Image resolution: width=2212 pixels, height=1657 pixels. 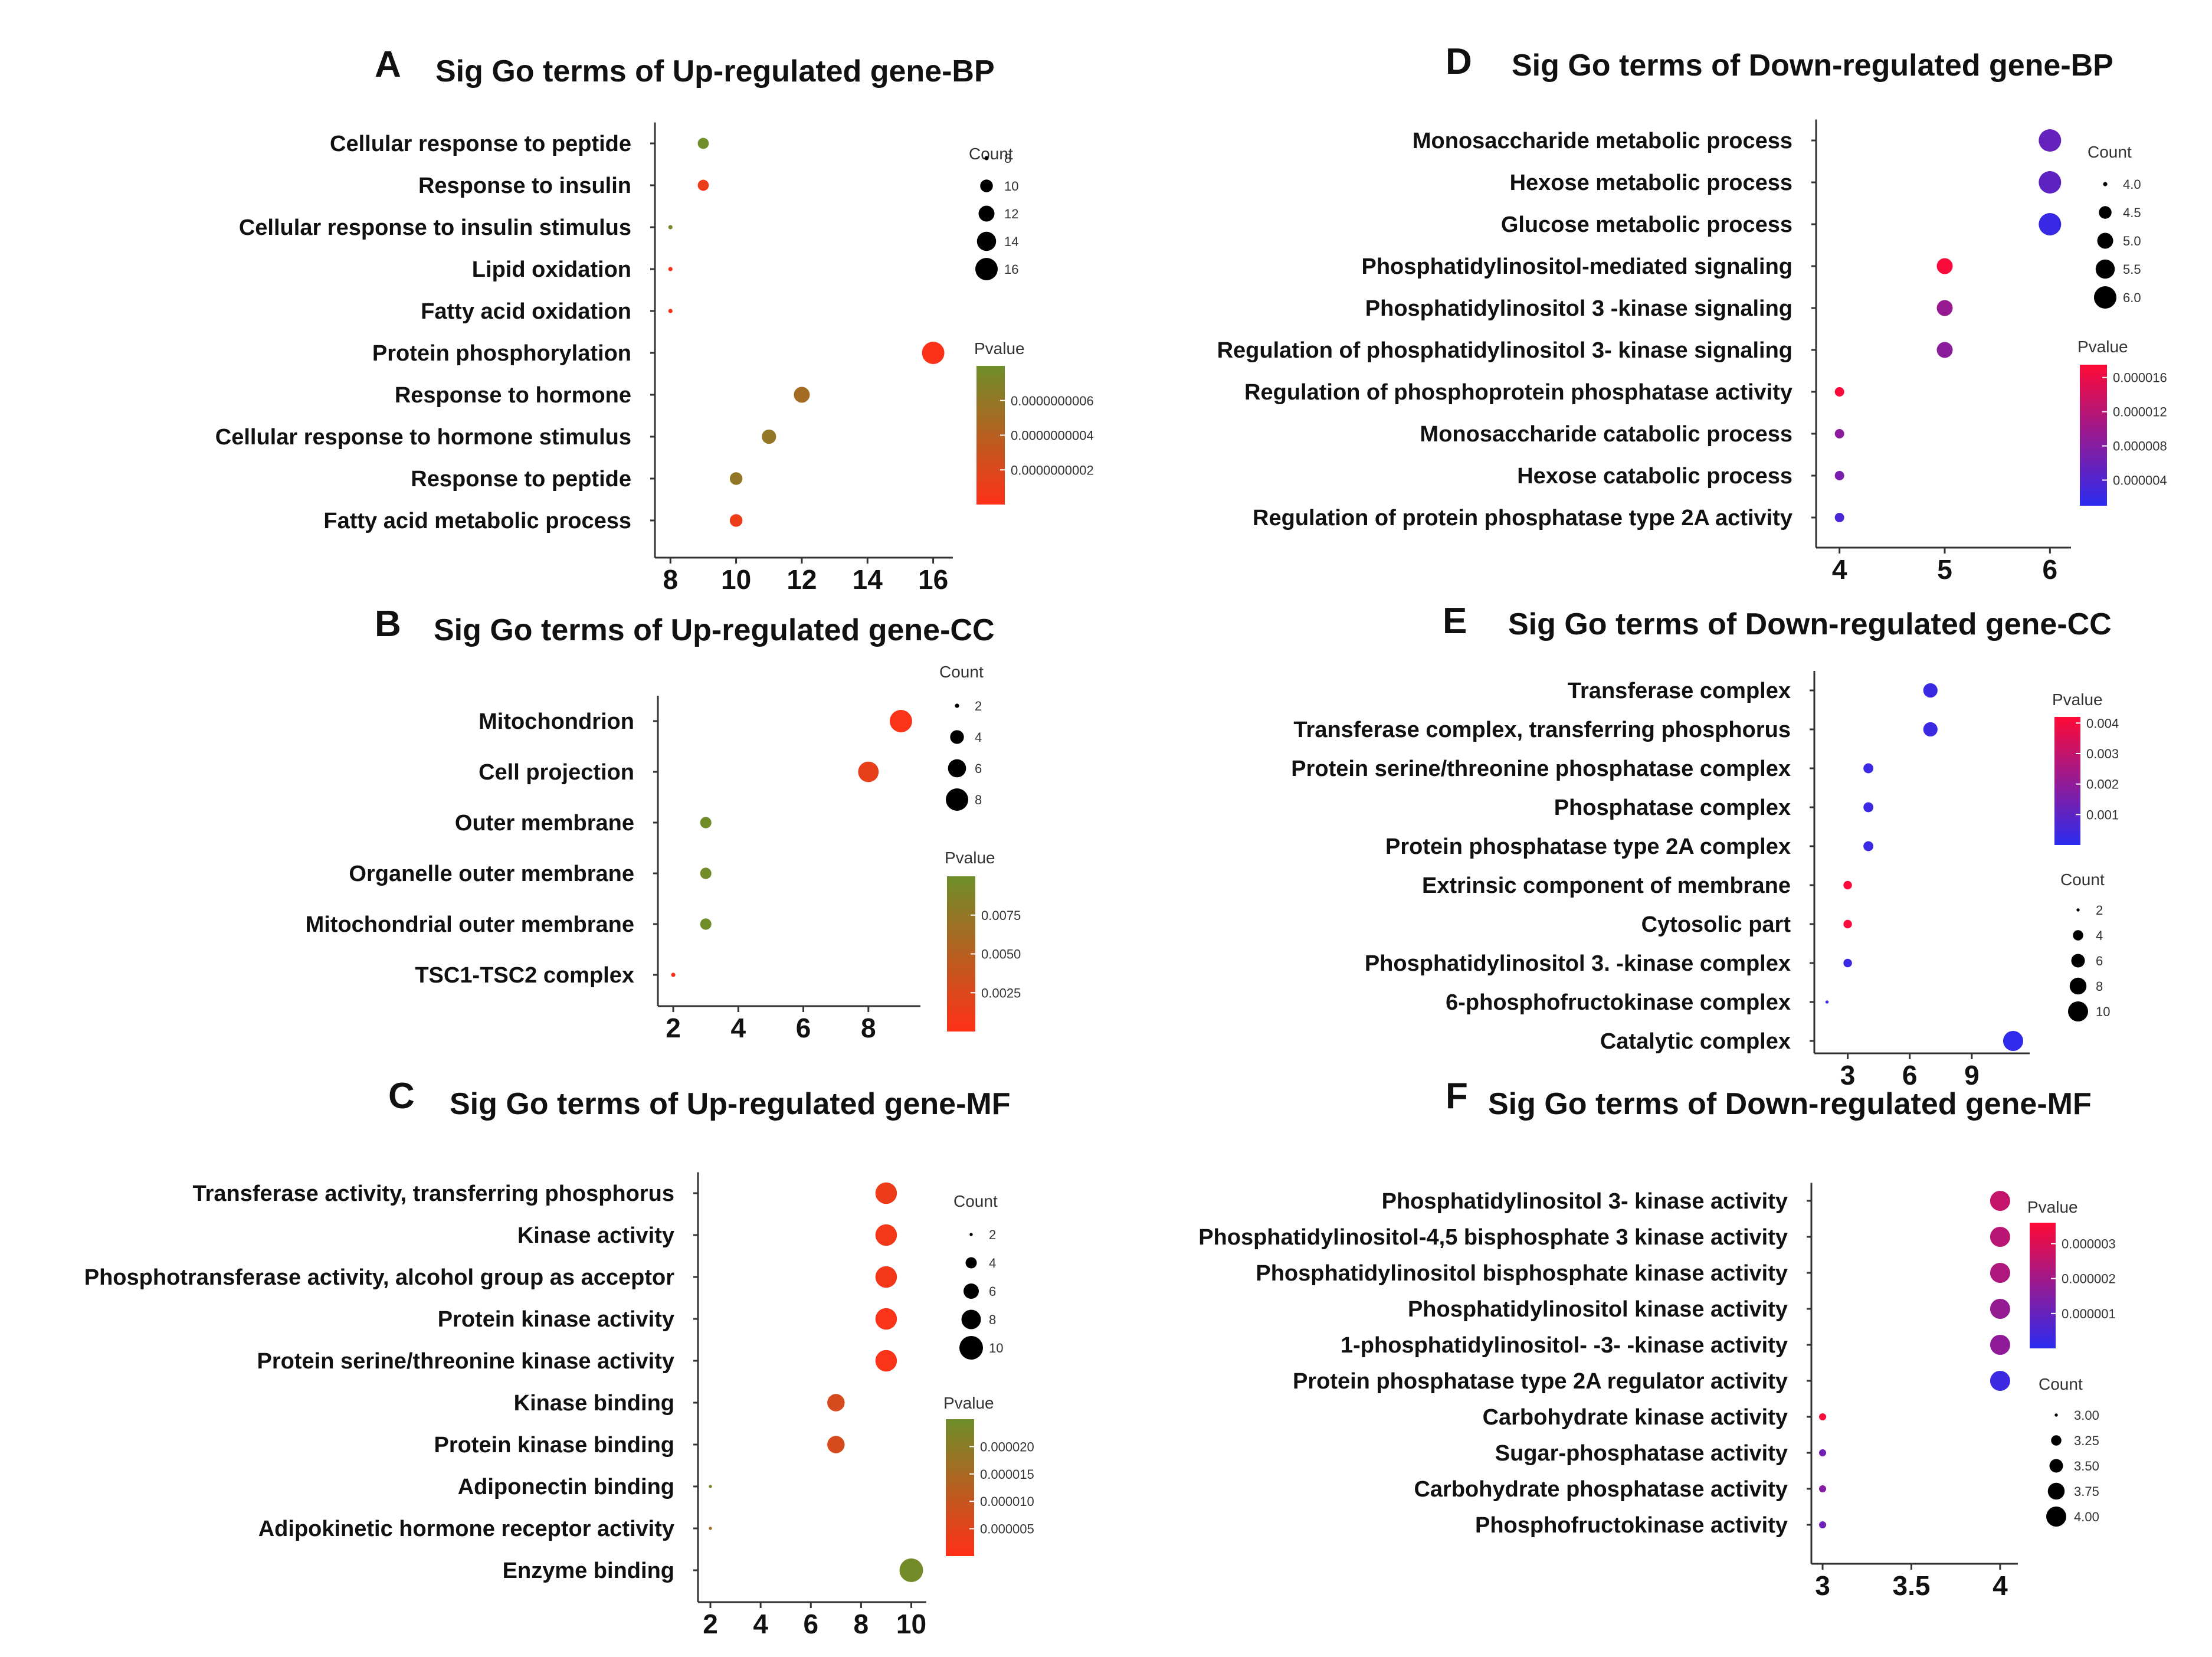 I want to click on x-tick-label: 4, so click(x=738, y=1028).